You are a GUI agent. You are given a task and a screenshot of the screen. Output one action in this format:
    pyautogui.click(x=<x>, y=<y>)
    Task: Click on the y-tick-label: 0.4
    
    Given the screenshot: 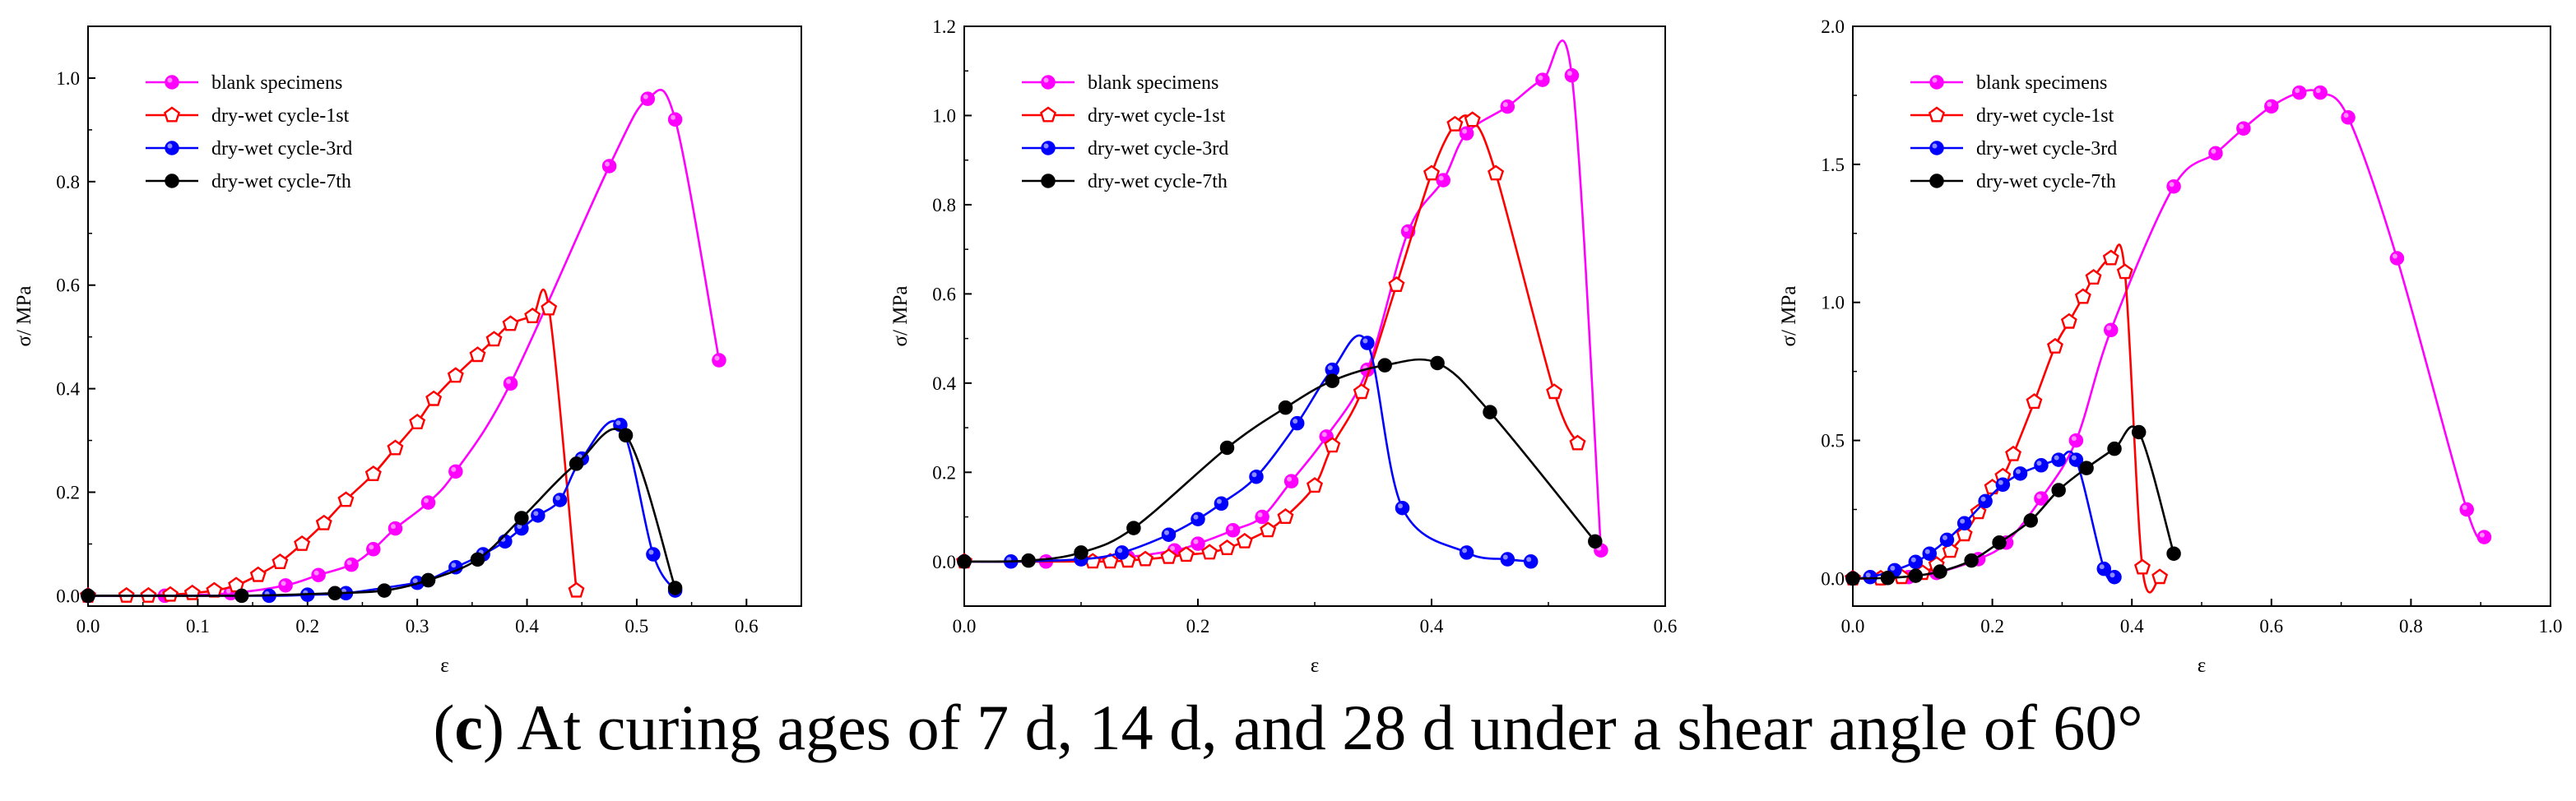 What is the action you would take?
    pyautogui.click(x=944, y=383)
    